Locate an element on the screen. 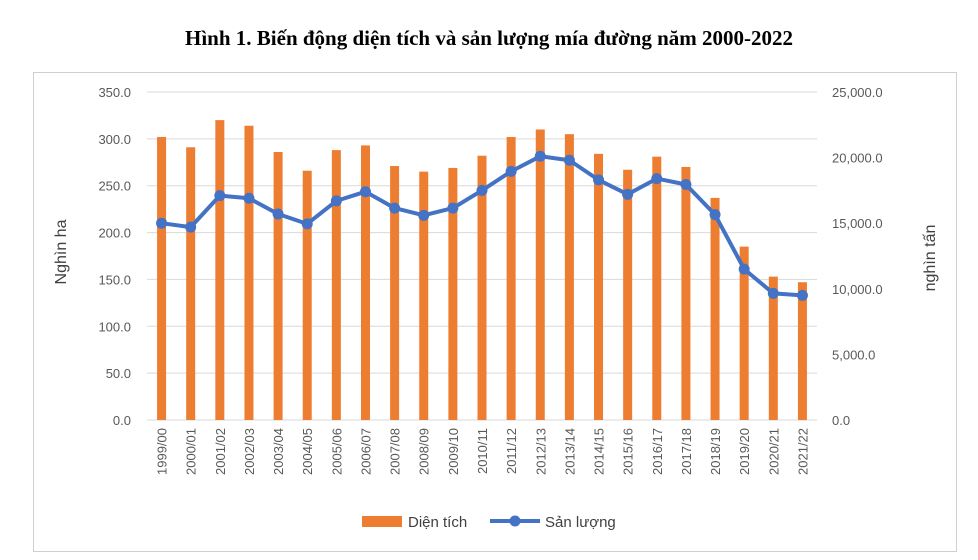 The image size is (978, 560). x-tick-label: 2006/07 is located at coordinates (365, 451).